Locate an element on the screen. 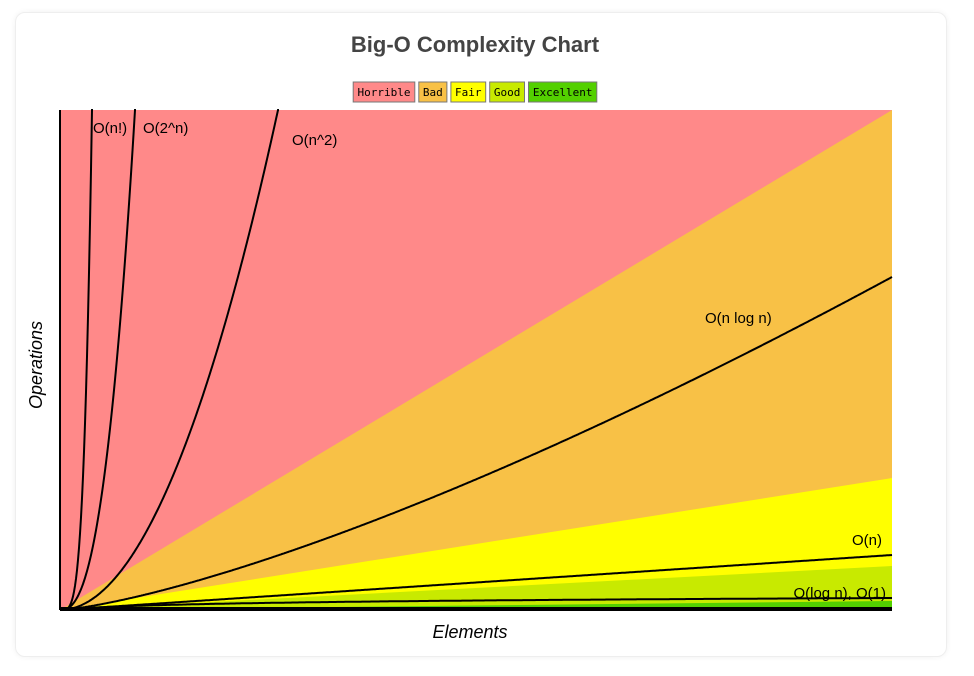 The height and width of the screenshot is (676, 974). legend-label: Horrible is located at coordinates (384, 92).